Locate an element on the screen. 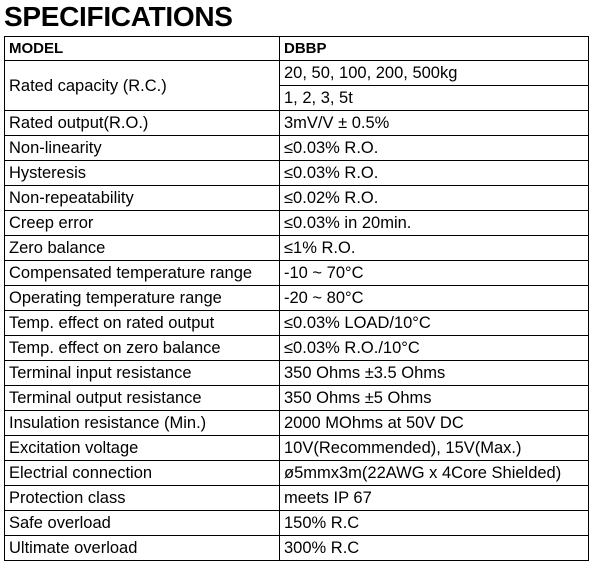 The height and width of the screenshot is (577, 593). spec-label: Non-linearity is located at coordinates (142, 148).